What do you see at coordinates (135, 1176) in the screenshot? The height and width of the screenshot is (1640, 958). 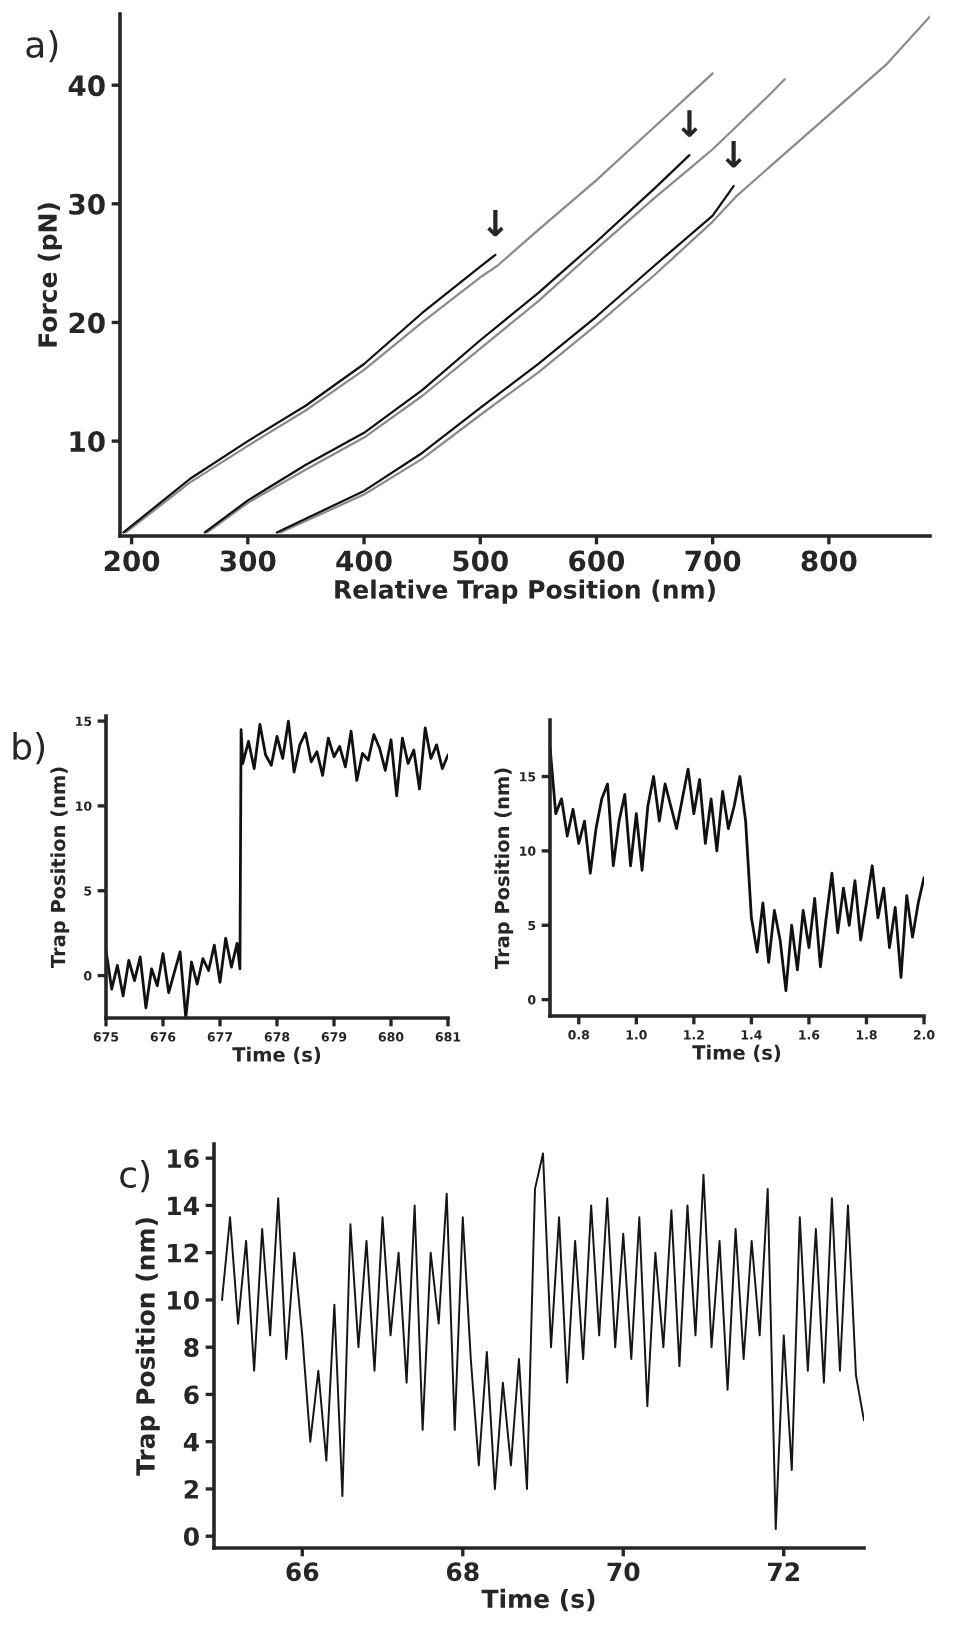 I see `chart-title: c)` at bounding box center [135, 1176].